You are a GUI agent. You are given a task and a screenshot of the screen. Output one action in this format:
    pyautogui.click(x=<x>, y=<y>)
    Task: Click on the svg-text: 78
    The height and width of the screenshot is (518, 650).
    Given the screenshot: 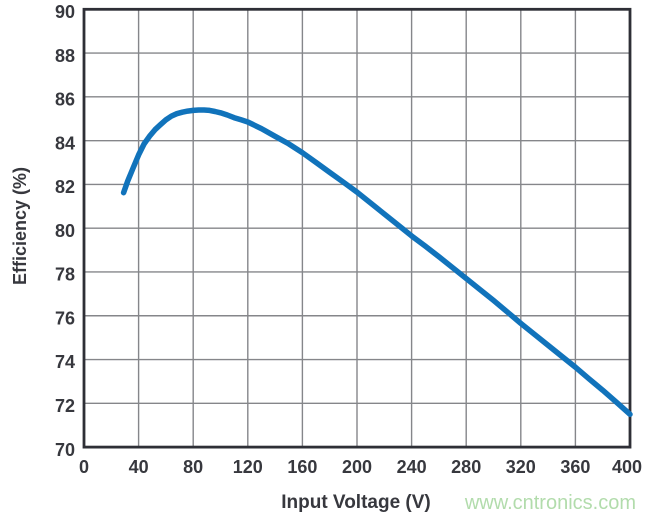 What is the action you would take?
    pyautogui.click(x=65, y=275)
    